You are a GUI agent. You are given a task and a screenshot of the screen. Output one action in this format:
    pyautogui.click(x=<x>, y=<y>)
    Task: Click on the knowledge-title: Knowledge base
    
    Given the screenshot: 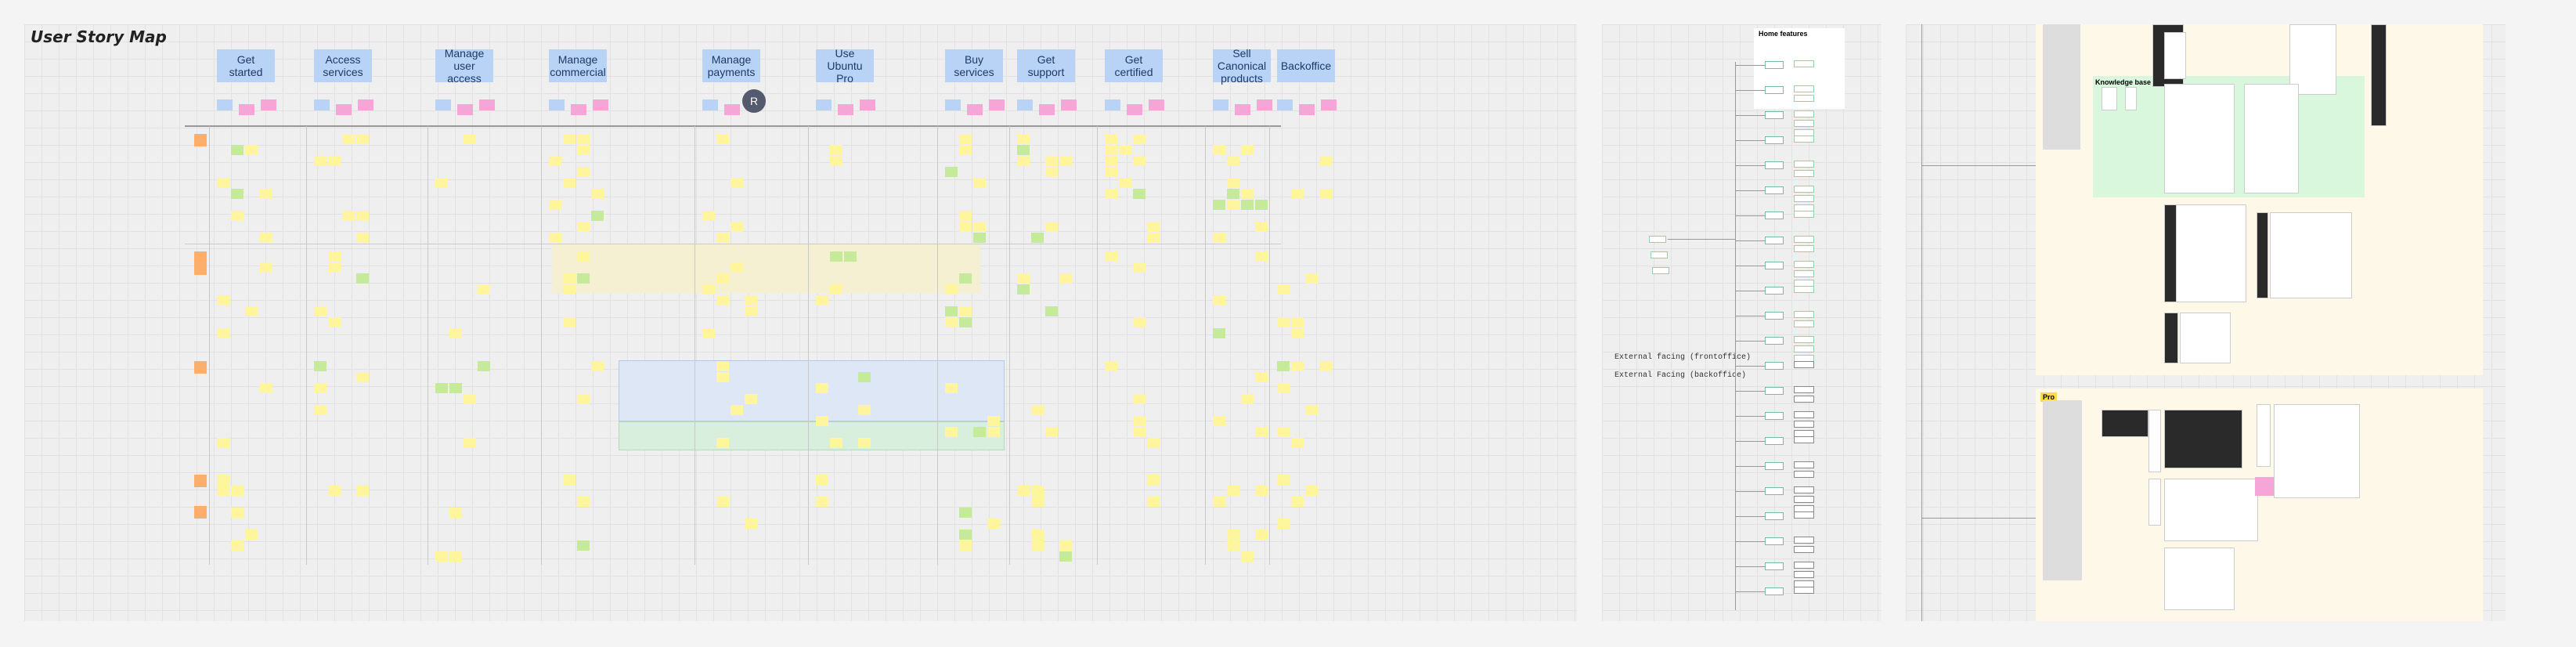 What is the action you would take?
    pyautogui.click(x=2123, y=82)
    